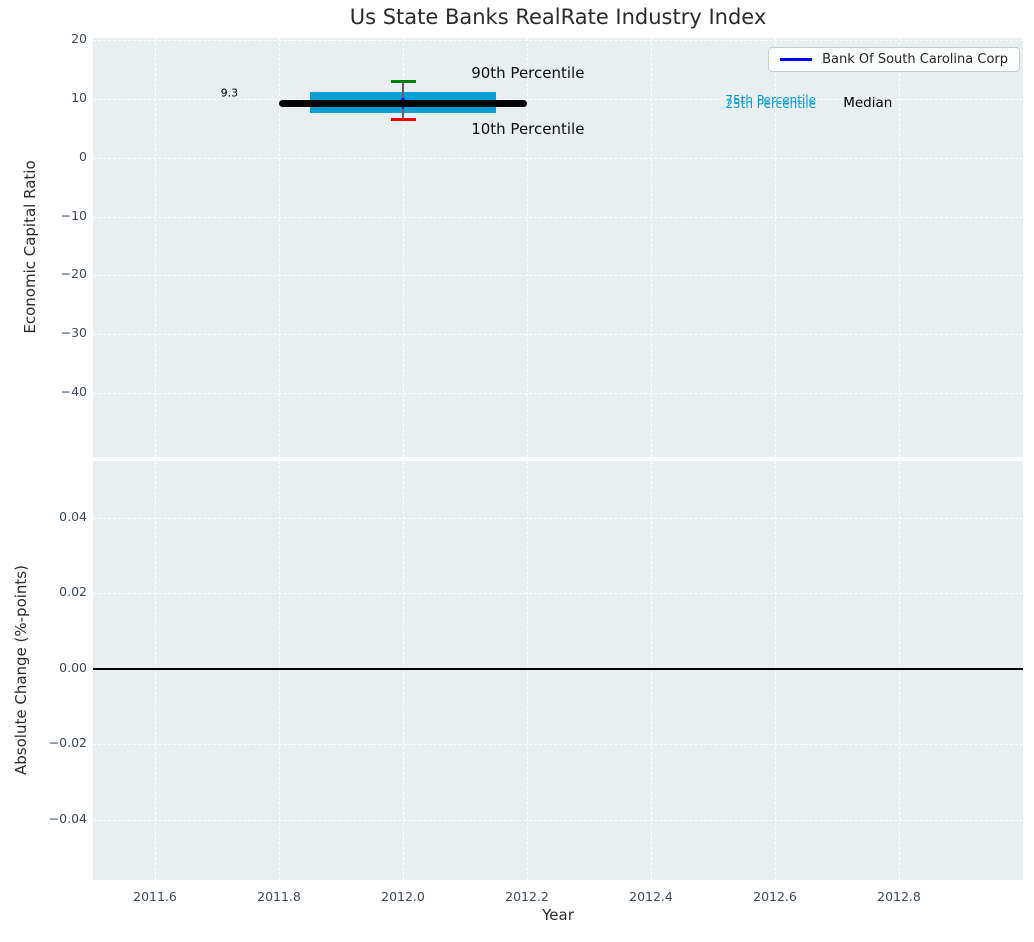  I want to click on annotation-75th-percentile: 75th Percentile, so click(770, 100).